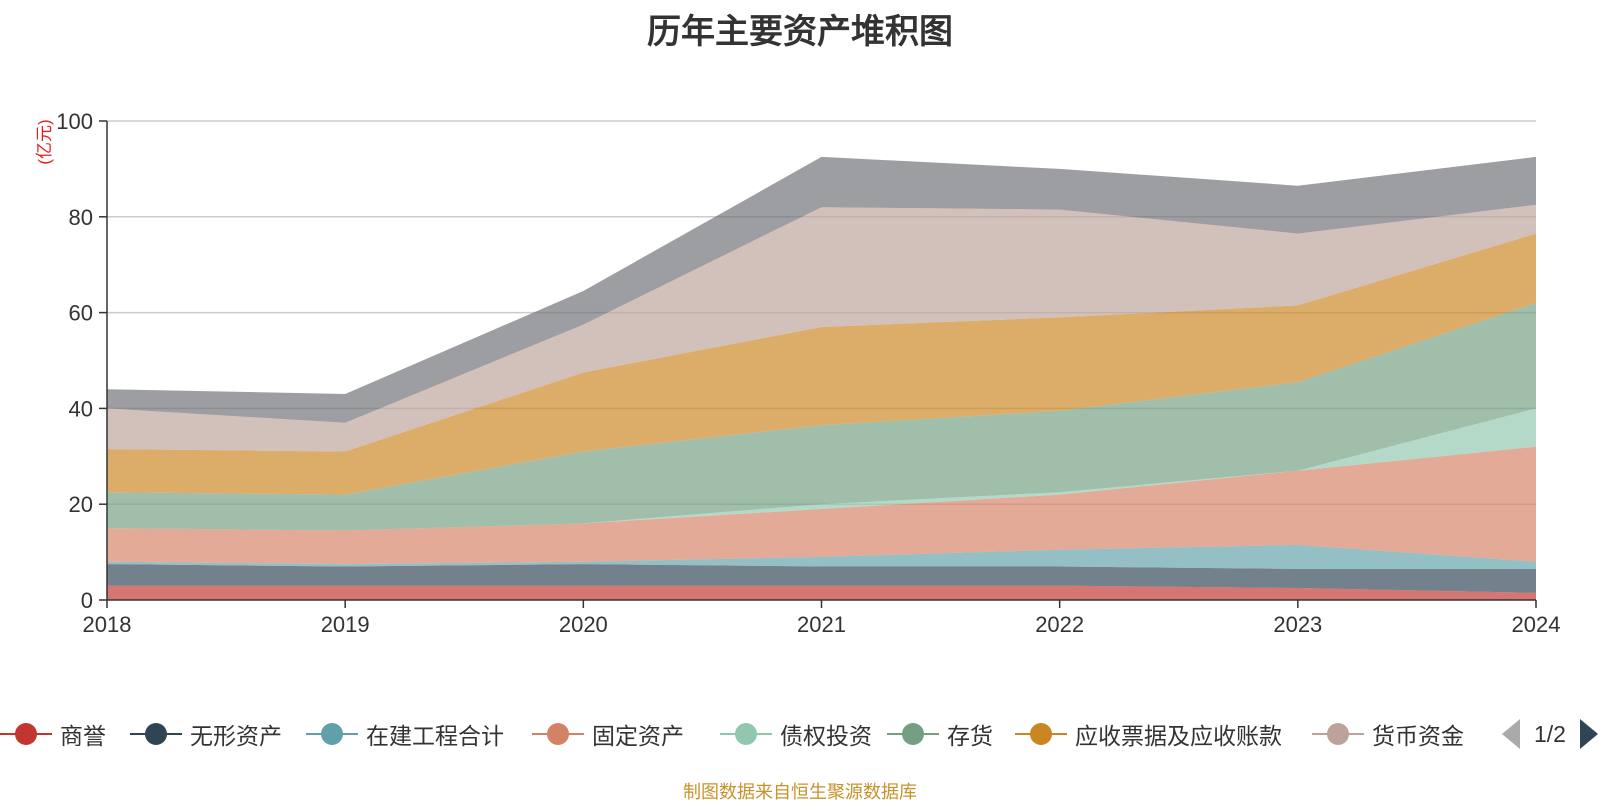 The width and height of the screenshot is (1600, 804). Describe the element at coordinates (940, 734) in the screenshot. I see `legend-item: 存货` at that location.